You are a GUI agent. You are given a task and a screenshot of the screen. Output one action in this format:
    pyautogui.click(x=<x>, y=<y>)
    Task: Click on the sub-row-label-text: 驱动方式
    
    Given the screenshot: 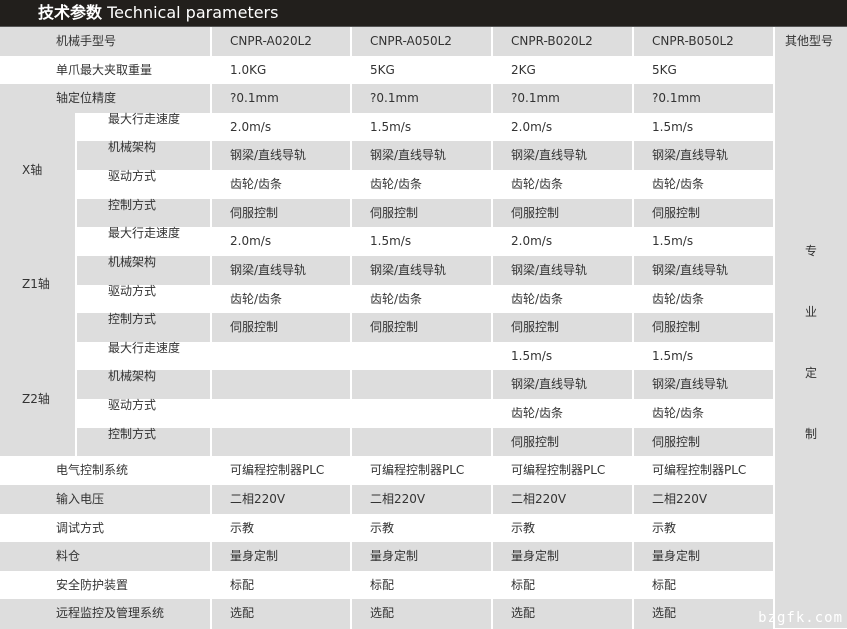 What is the action you would take?
    pyautogui.click(x=132, y=405)
    